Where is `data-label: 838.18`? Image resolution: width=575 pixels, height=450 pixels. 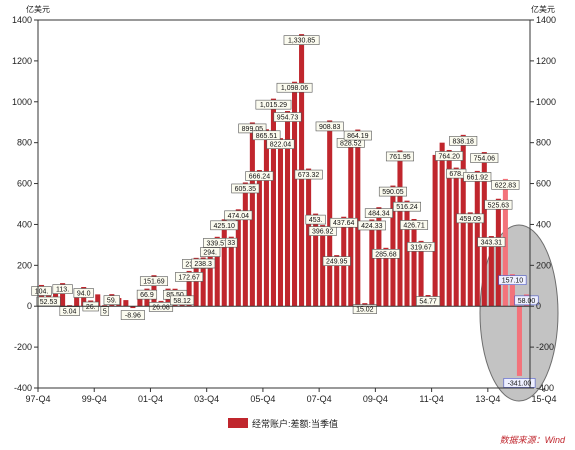 data-label: 838.18 is located at coordinates (463, 141).